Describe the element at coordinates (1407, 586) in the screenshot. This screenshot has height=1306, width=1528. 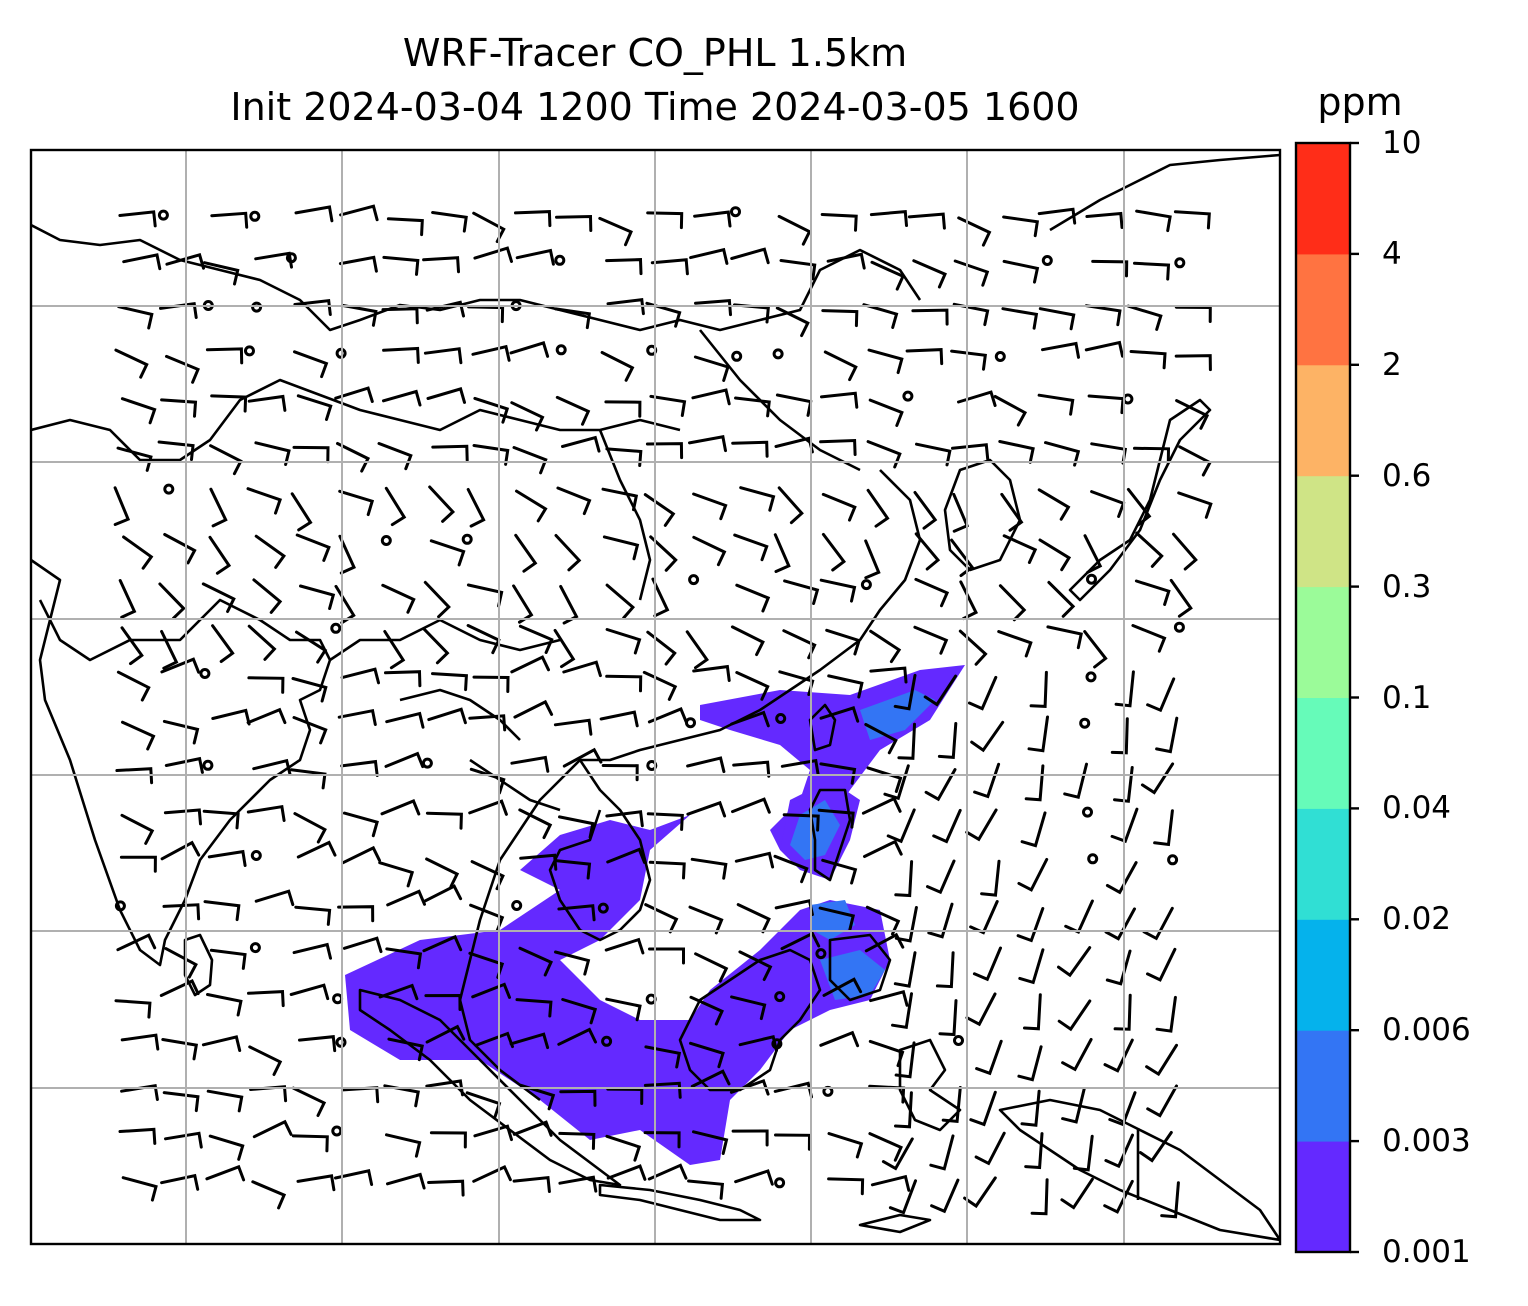
I see `colorbar-tick-label: 0.3` at that location.